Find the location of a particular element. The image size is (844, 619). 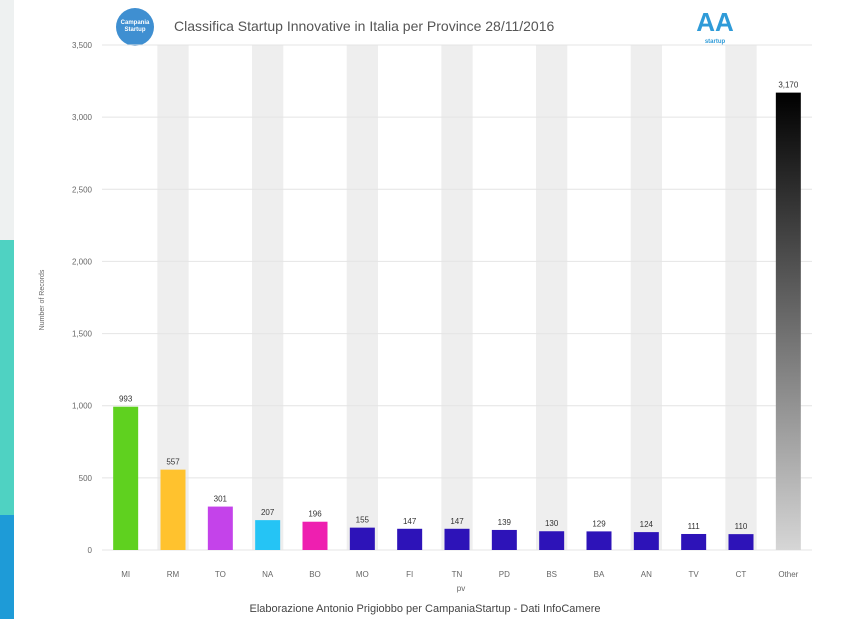

bar-value-label: 155 is located at coordinates (363, 520).